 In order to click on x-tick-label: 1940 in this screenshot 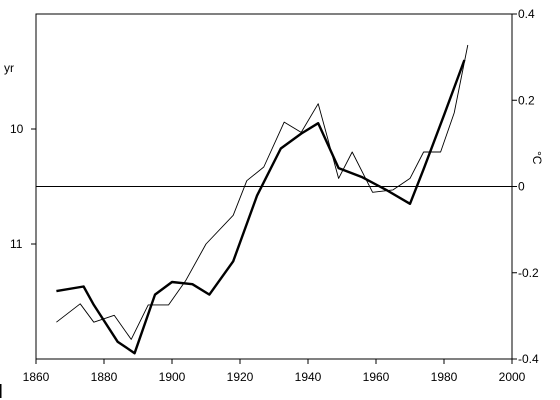, I will do `click(308, 377)`.